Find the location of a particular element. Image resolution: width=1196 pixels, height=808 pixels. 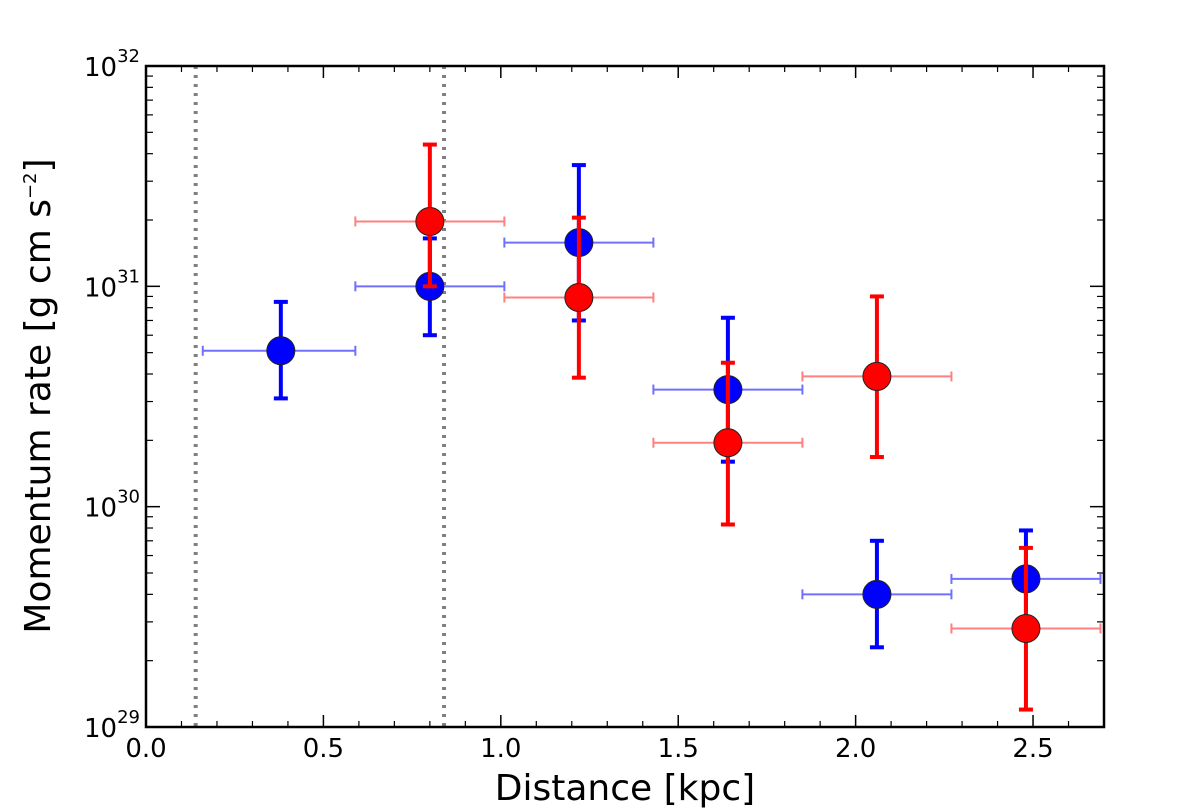

y-tick-label: 1031 is located at coordinates (112, 284).